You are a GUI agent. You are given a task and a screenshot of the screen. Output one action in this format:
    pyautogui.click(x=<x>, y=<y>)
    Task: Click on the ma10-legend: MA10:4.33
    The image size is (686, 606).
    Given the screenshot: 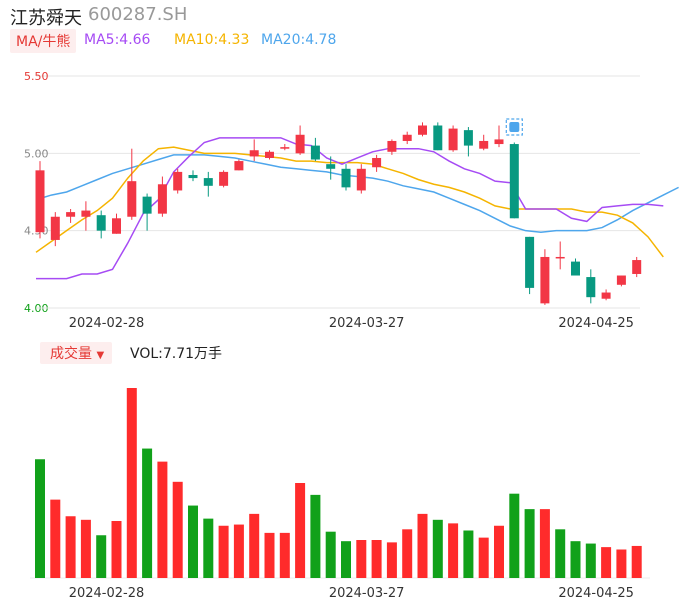 What is the action you would take?
    pyautogui.click(x=212, y=40)
    